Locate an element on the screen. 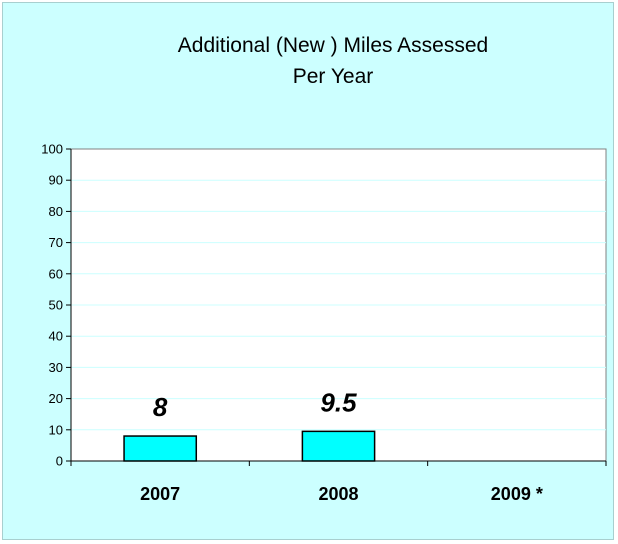 The height and width of the screenshot is (544, 618). x-tick-label: 2007 is located at coordinates (160, 494).